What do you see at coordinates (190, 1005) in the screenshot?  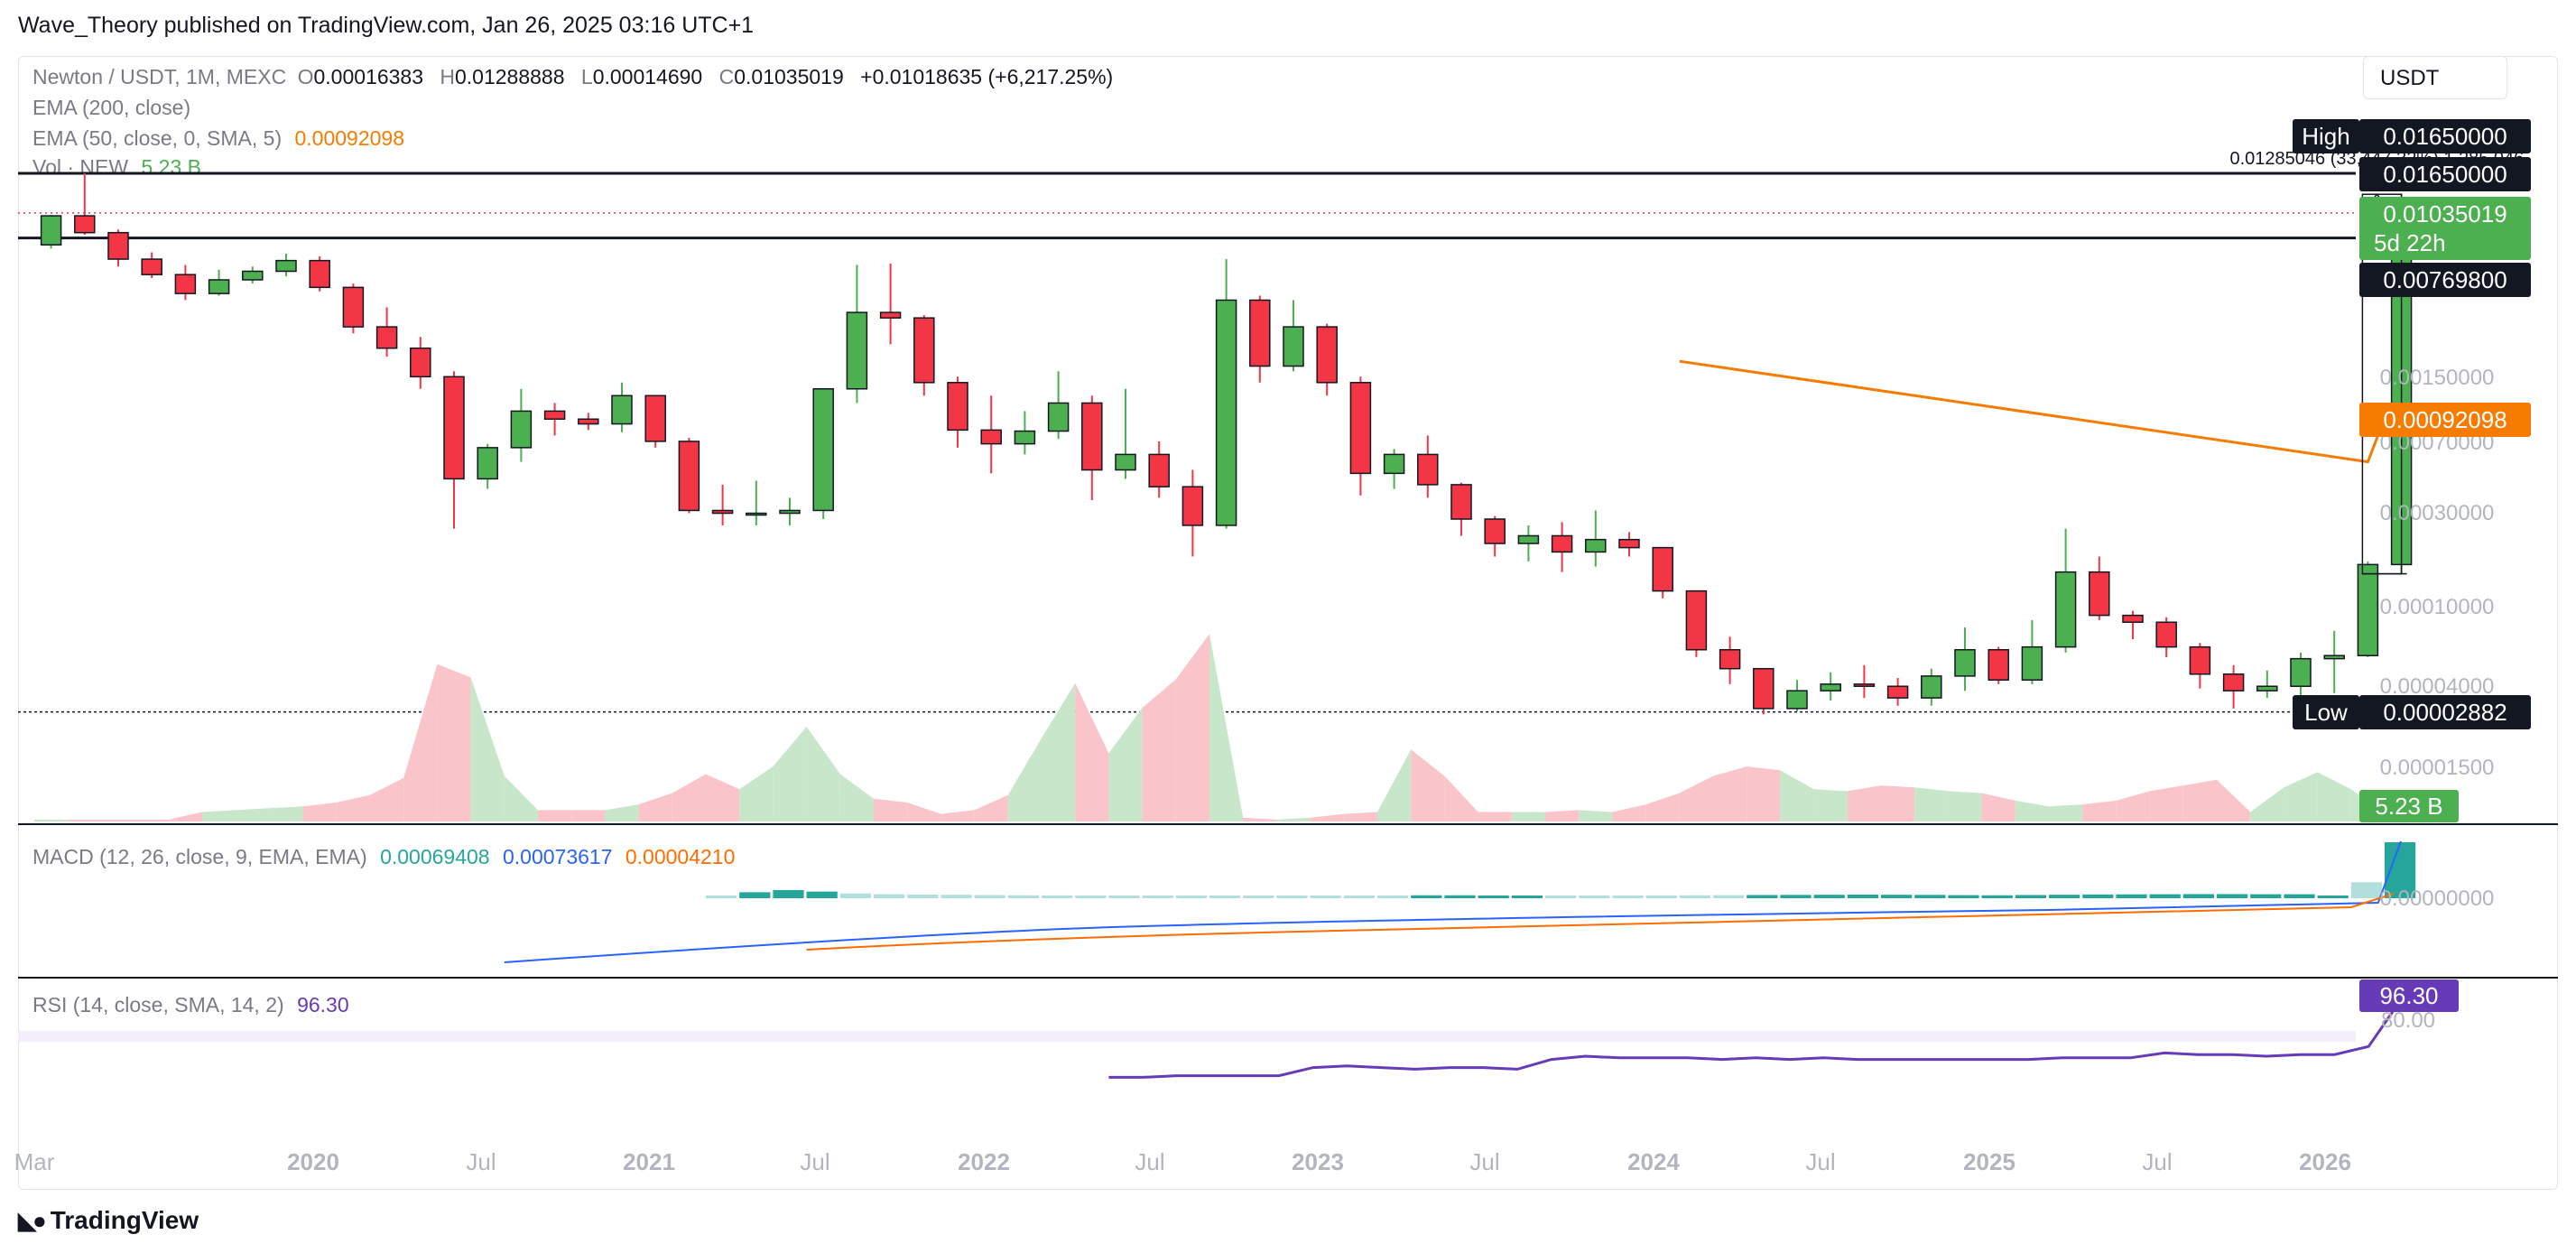 I see `rsi-legend: RSI (14, close, SMA, 14, 2) 96.30` at bounding box center [190, 1005].